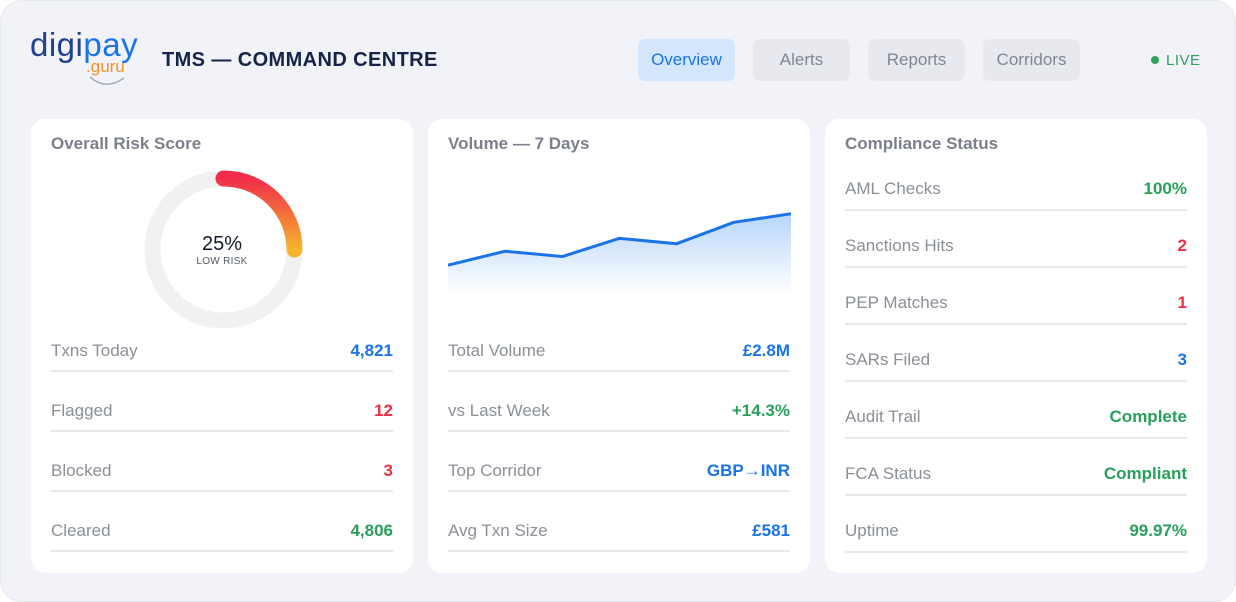 The height and width of the screenshot is (602, 1236). Describe the element at coordinates (1016, 309) in the screenshot. I see `metric-row-pep-matches: PEP Matches 1` at that location.